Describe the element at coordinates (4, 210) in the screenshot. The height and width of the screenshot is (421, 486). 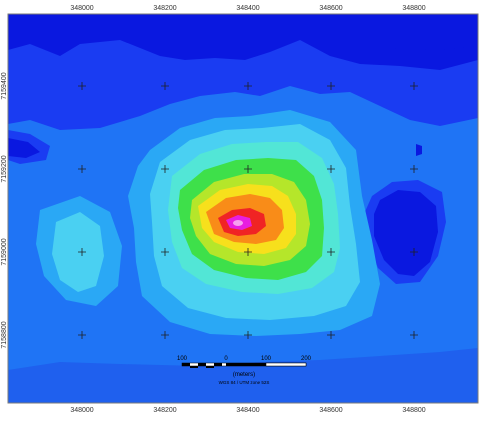
I see `y-axis-left: 7159400 7159200 7159000 7158800` at that location.